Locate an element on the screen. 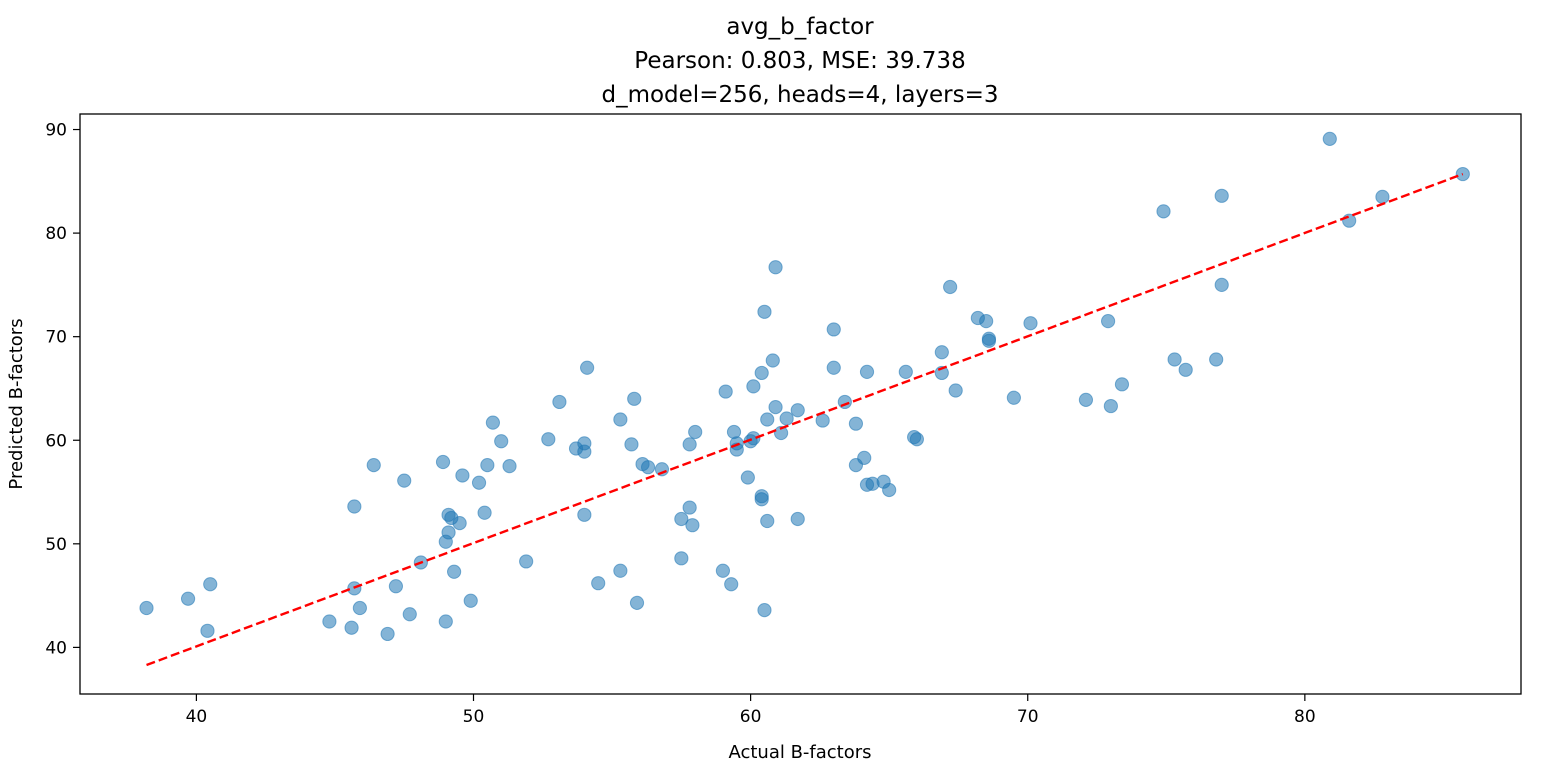 The width and height of the screenshot is (1562, 778). y-axis: 40 50 60 70 80 90 is located at coordinates (62, 389).